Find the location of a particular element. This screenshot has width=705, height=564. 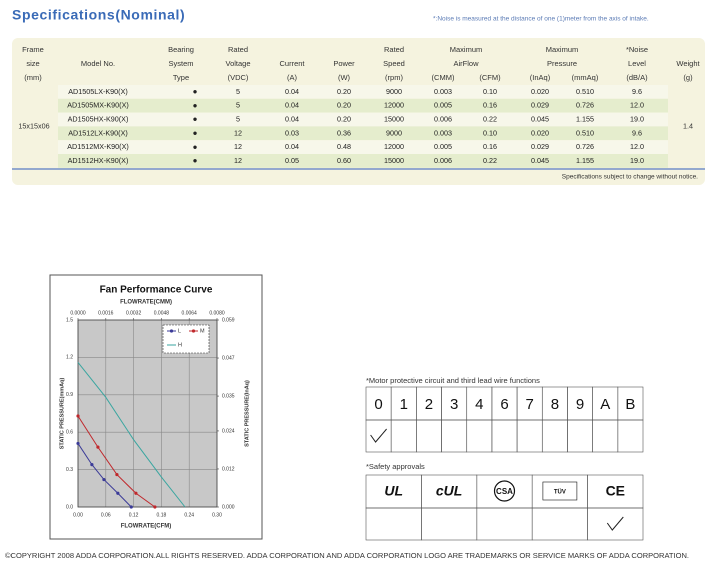

table-cell: 0.510 is located at coordinates (585, 91).